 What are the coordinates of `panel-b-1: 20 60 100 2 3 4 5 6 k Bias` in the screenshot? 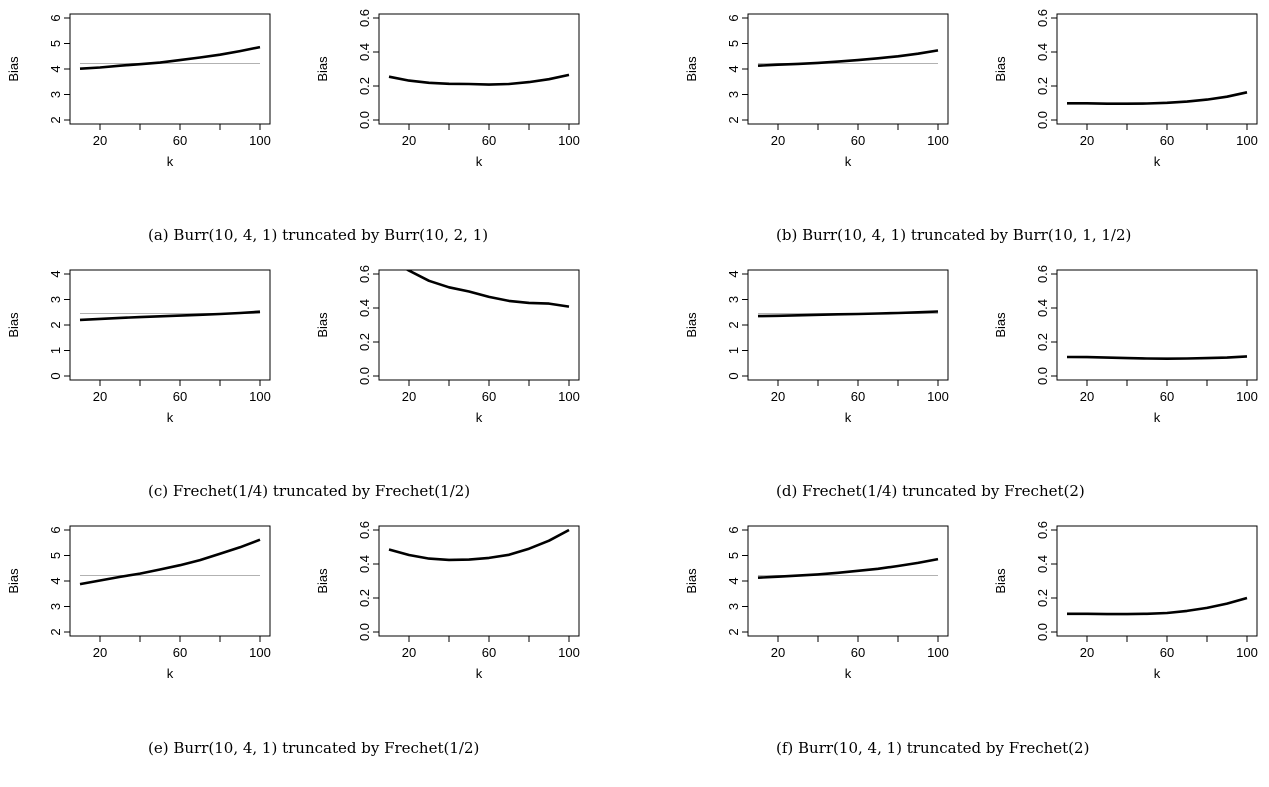 It's located at (816, 91).